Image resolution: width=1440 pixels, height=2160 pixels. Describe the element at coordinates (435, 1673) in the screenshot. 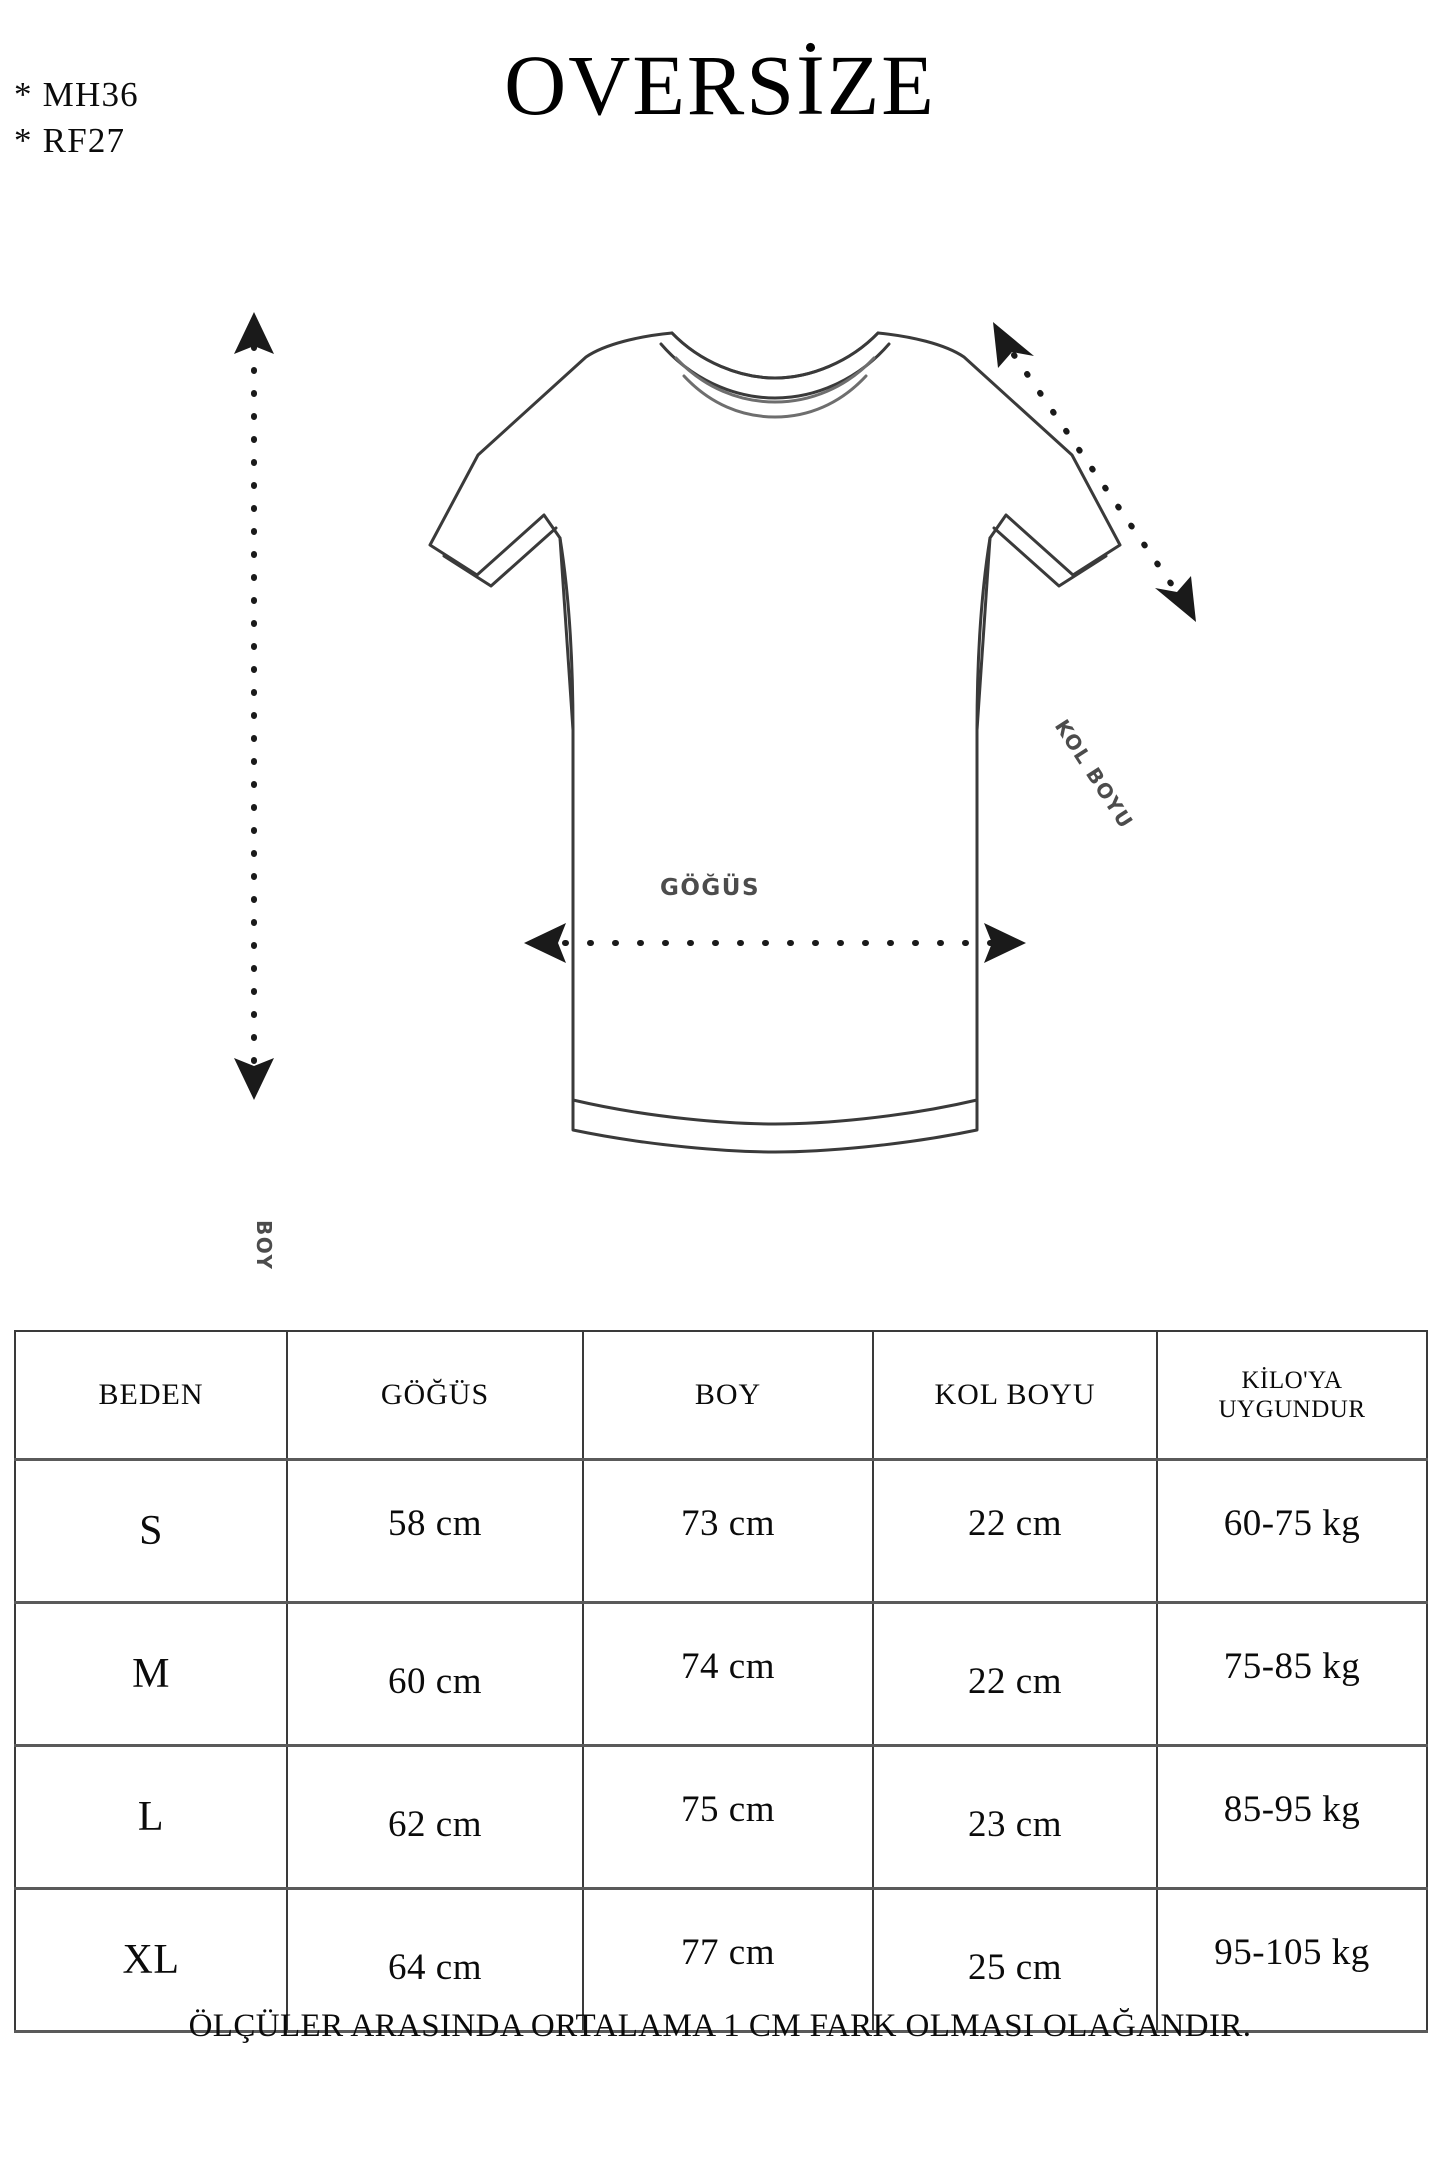

I see `cell-gogus: 60 cm` at that location.